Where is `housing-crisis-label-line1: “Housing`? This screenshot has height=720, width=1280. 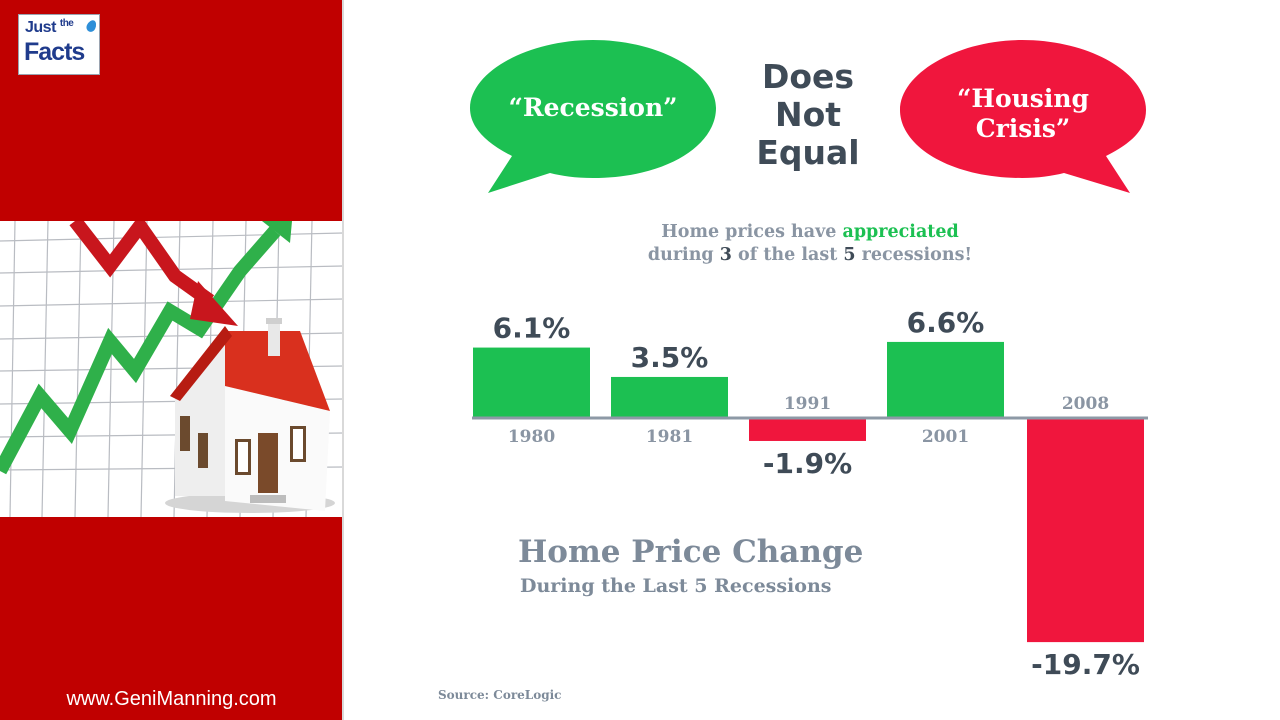
housing-crisis-label-line1: “Housing is located at coordinates (1023, 98).